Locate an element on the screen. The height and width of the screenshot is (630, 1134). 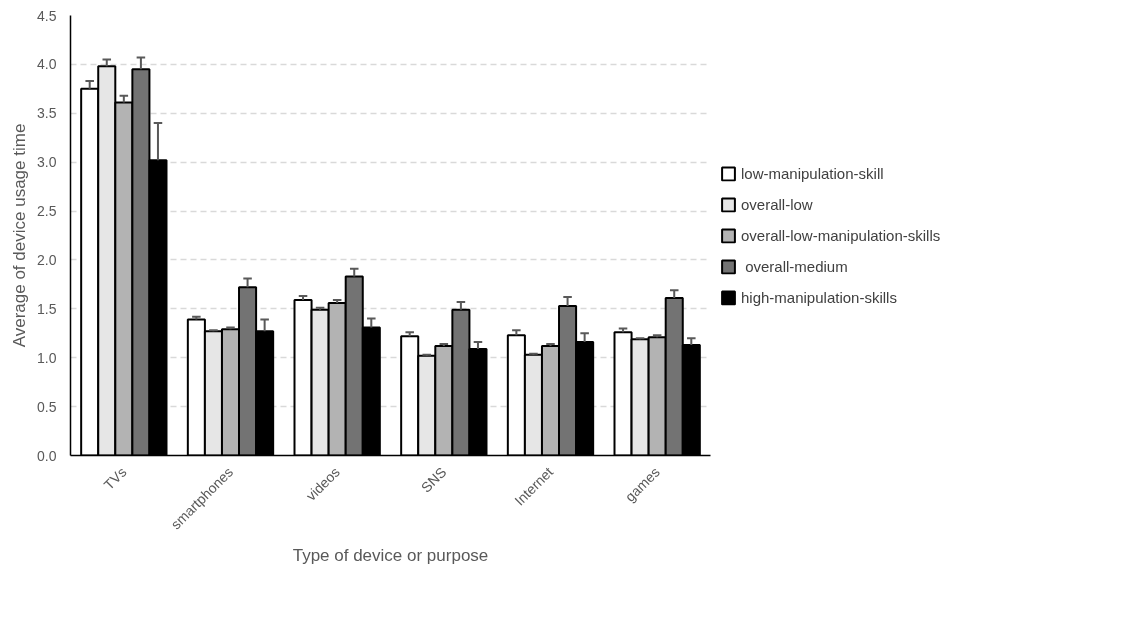
legend-label: high-manipulation-skills is located at coordinates (819, 297).